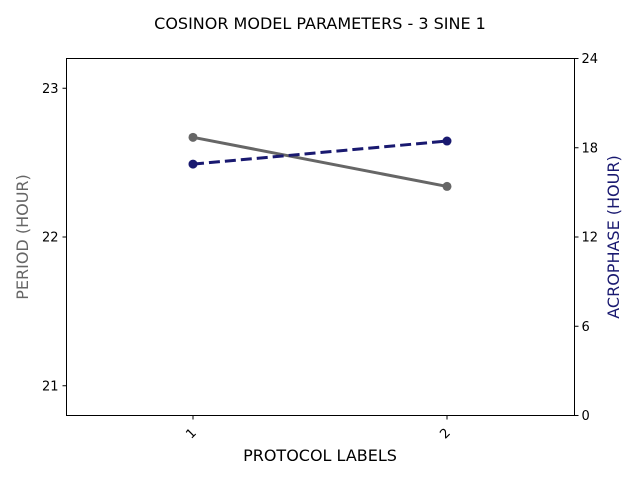 The height and width of the screenshot is (480, 640). Describe the element at coordinates (586, 327) in the screenshot. I see `right-tick-label: 6` at that location.